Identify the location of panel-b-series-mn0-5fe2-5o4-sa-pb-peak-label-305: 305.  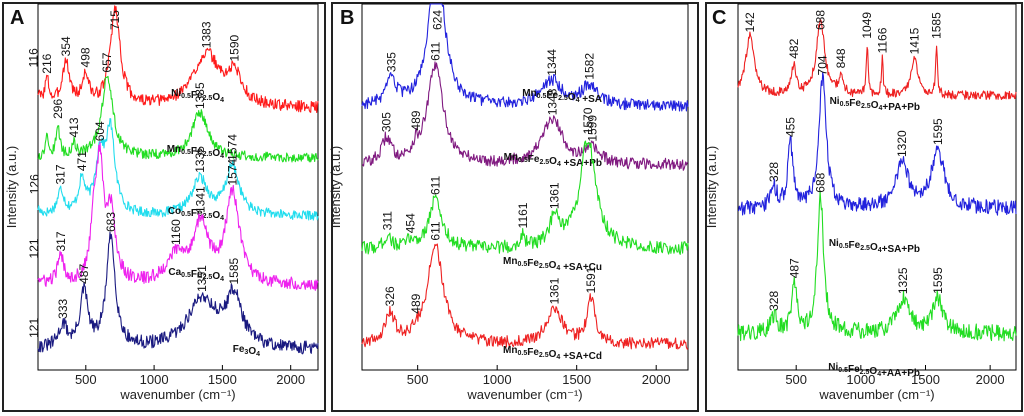
(387, 122).